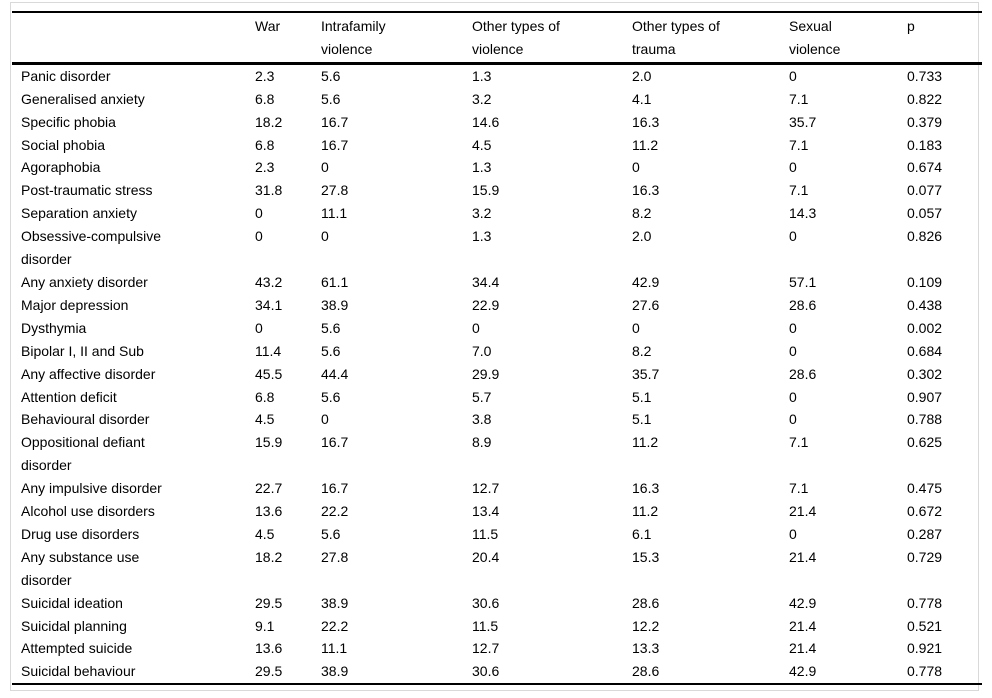 This screenshot has height=698, width=992. Describe the element at coordinates (83, 98) in the screenshot. I see `row-label: Generalised anxiety` at that location.